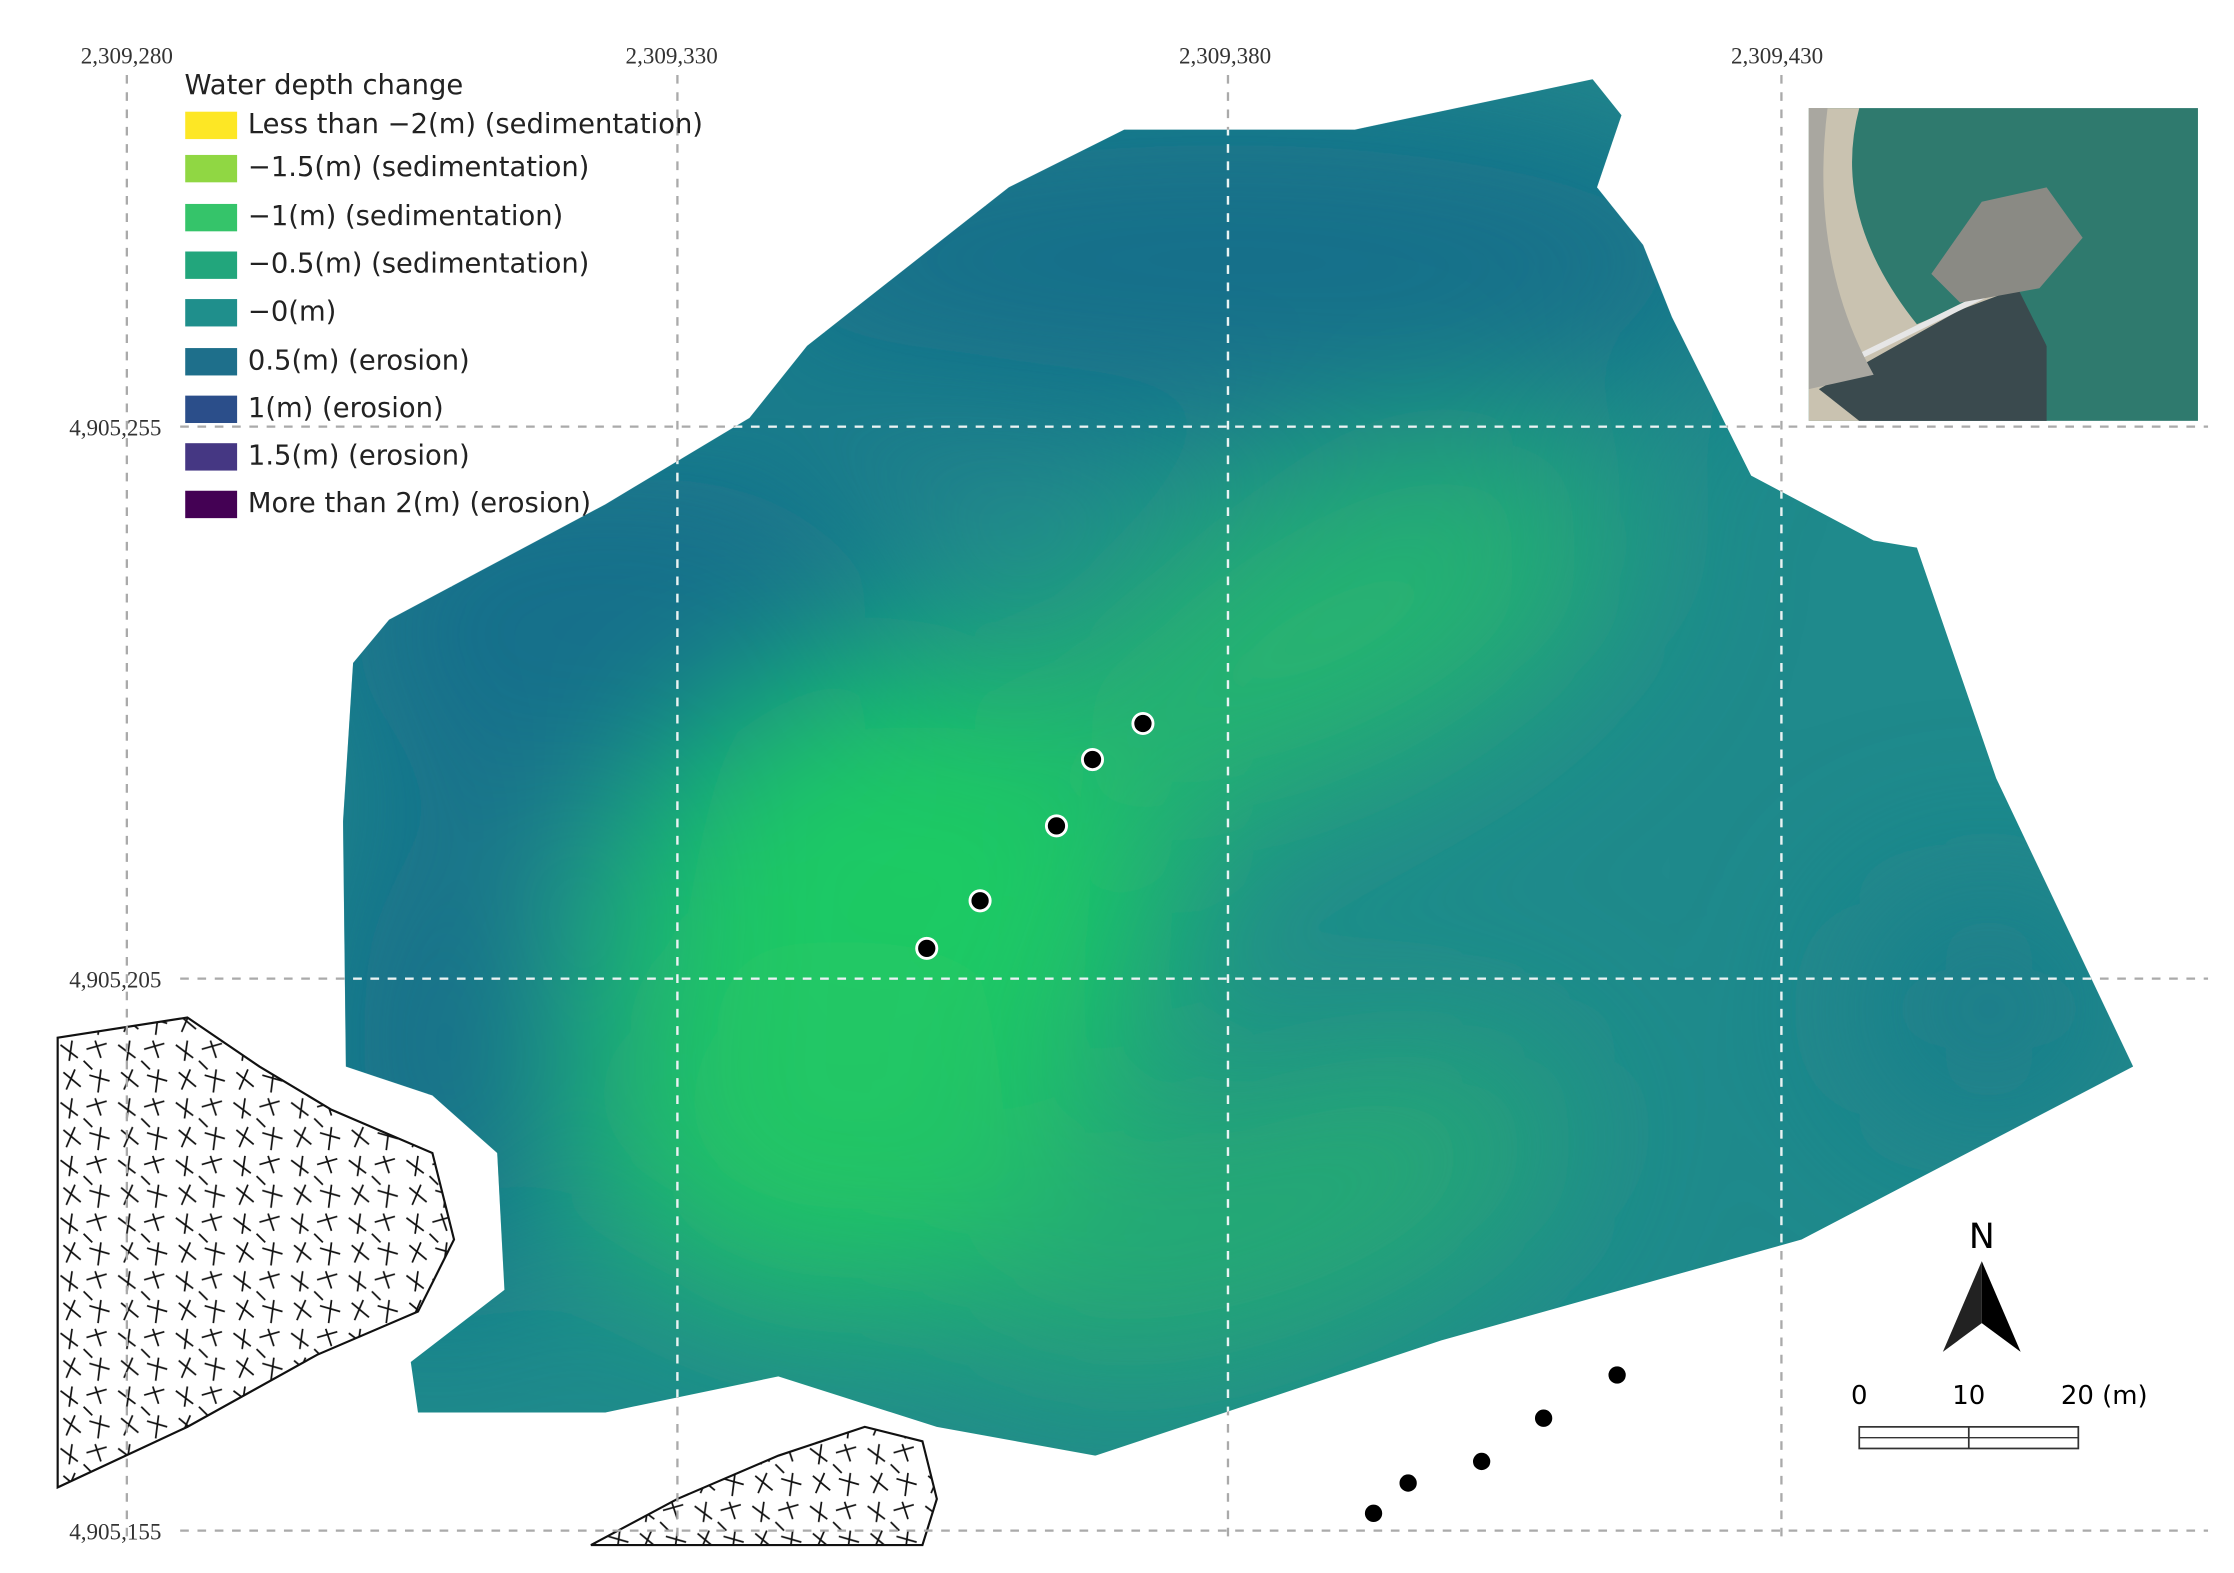 The height and width of the screenshot is (1573, 2234). What do you see at coordinates (475, 124) in the screenshot?
I see `legend-label: Less than −2(m) (sedimentation)` at bounding box center [475, 124].